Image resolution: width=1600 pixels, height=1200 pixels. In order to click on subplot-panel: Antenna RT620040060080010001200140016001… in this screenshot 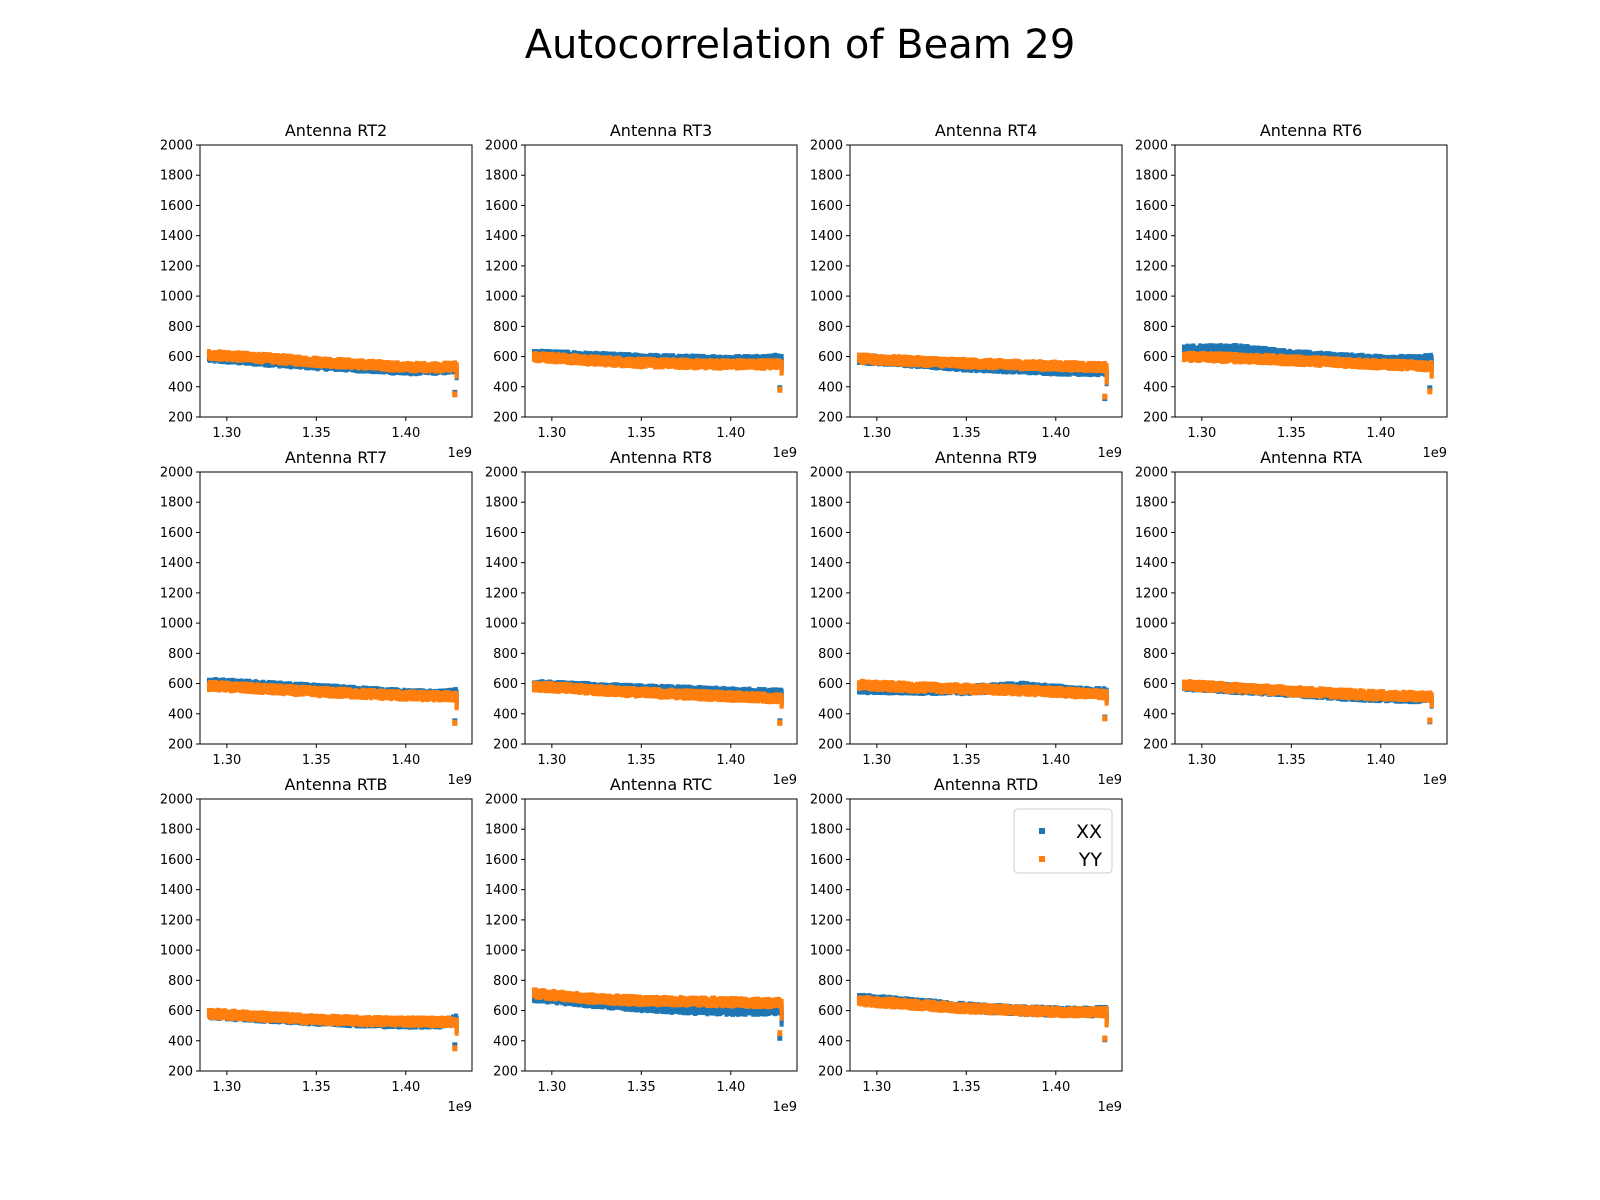, I will do `click(1291, 291)`.